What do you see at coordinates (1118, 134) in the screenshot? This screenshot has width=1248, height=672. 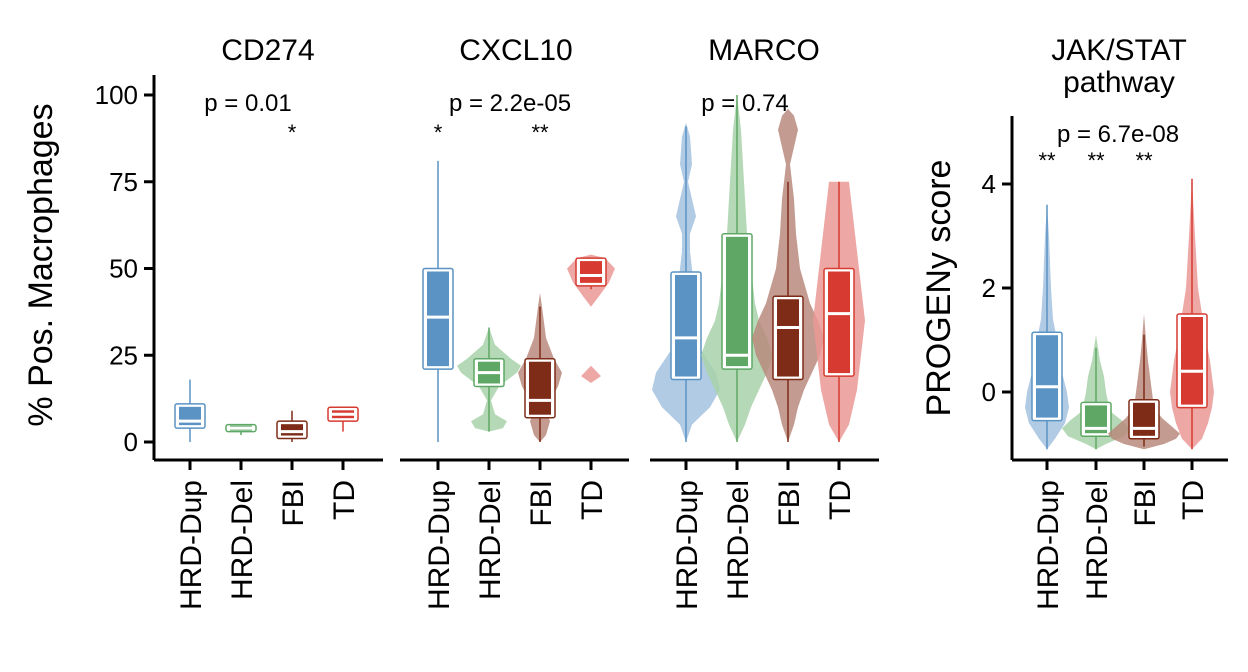 I see `pvalue-3: p = 6.7e-08` at bounding box center [1118, 134].